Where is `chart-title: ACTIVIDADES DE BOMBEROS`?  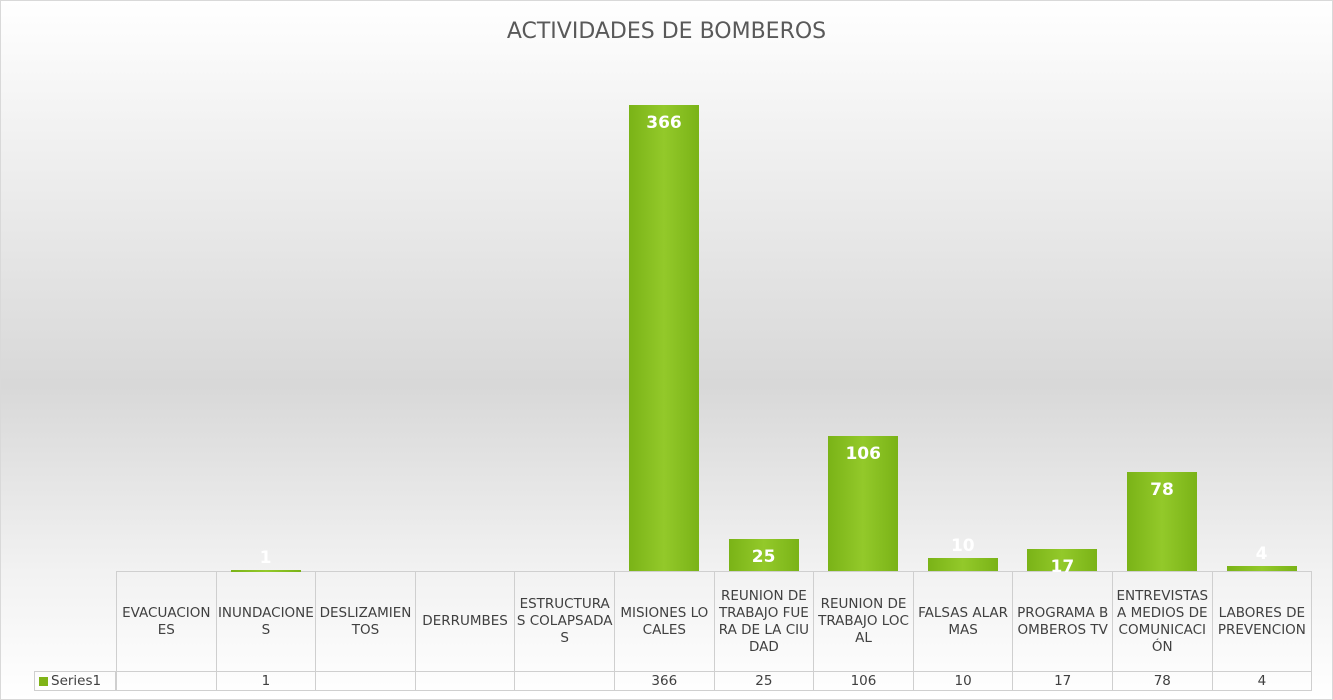 chart-title: ACTIVIDADES DE BOMBEROS is located at coordinates (666, 31).